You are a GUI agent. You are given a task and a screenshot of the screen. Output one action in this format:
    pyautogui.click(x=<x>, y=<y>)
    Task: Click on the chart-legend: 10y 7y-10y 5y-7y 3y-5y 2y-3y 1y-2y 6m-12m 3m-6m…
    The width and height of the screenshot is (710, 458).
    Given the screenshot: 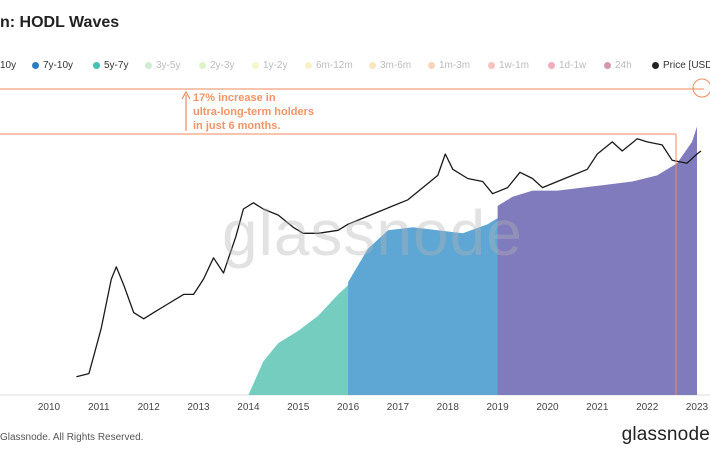 What is the action you would take?
    pyautogui.click(x=355, y=68)
    